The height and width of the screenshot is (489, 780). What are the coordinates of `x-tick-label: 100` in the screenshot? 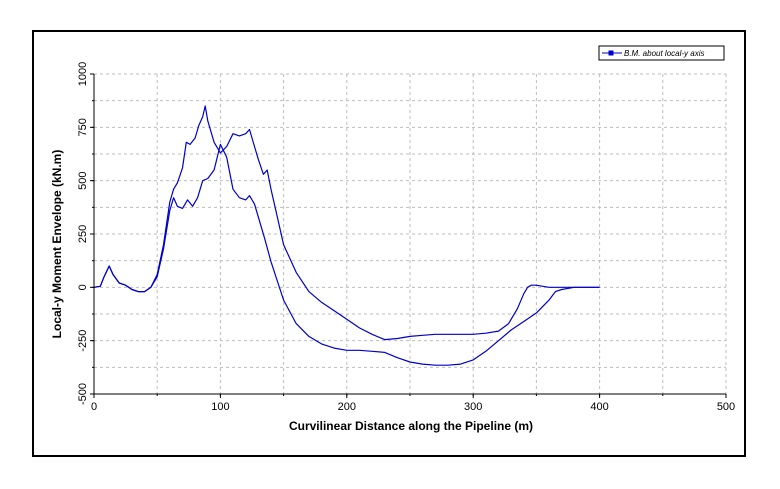 It's located at (220, 407).